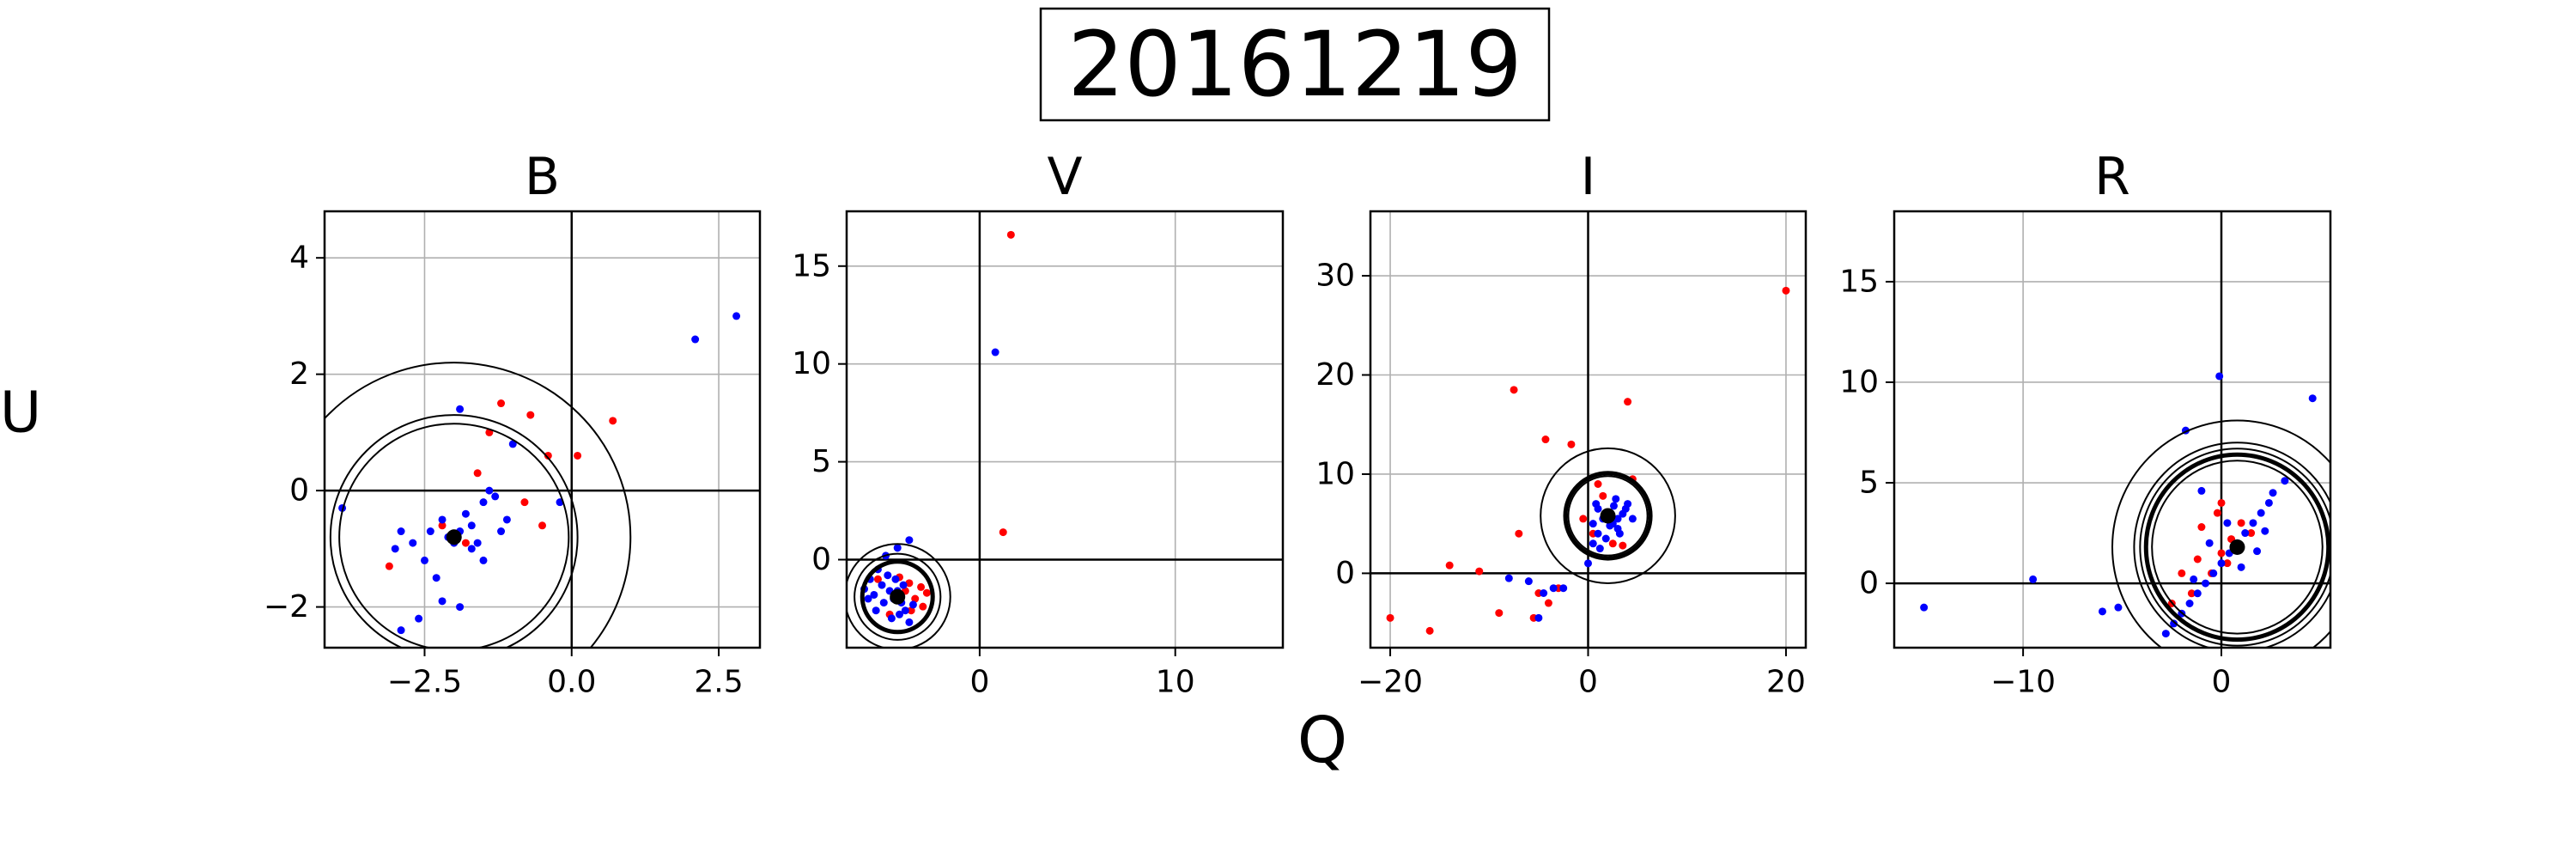 Image resolution: width=2576 pixels, height=859 pixels. Describe the element at coordinates (1175, 682) in the screenshot. I see `x-tick-label: 10` at that location.